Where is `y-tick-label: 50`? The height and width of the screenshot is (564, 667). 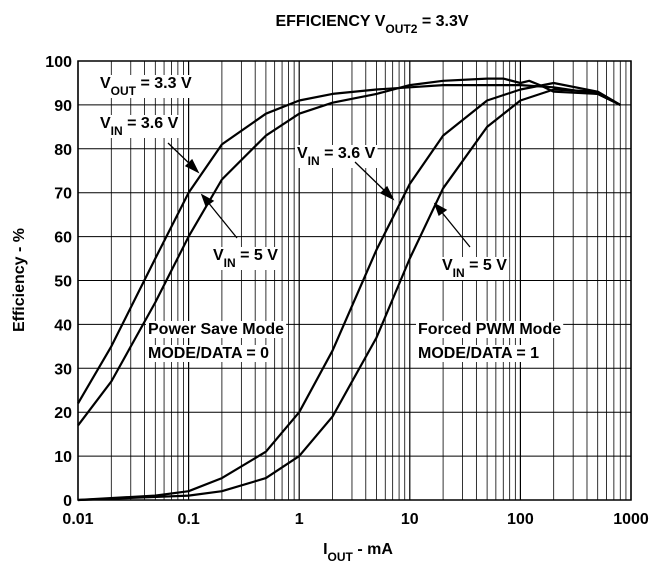
y-tick-label: 50 is located at coordinates (63, 282).